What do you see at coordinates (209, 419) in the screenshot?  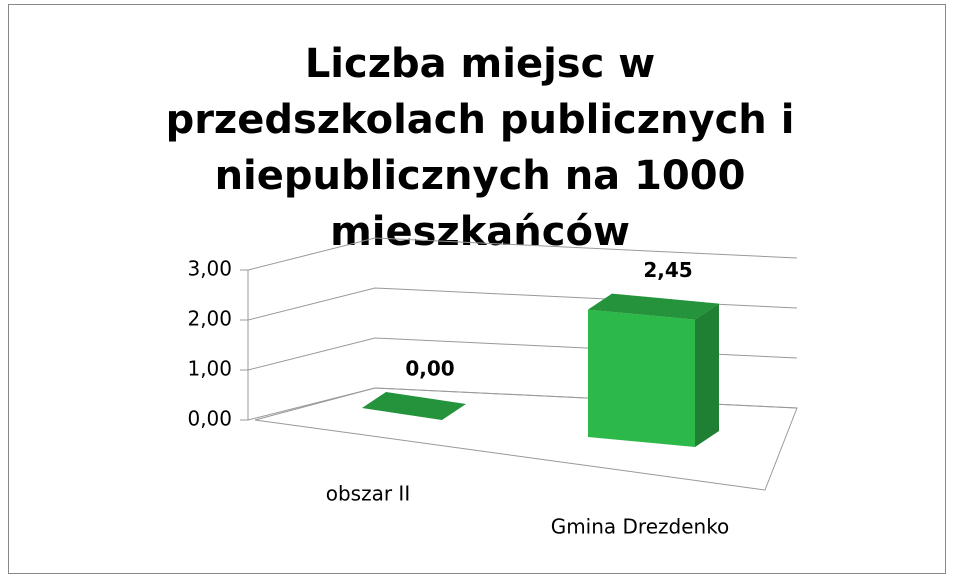 I see `y-tick-label: 0,00` at bounding box center [209, 419].